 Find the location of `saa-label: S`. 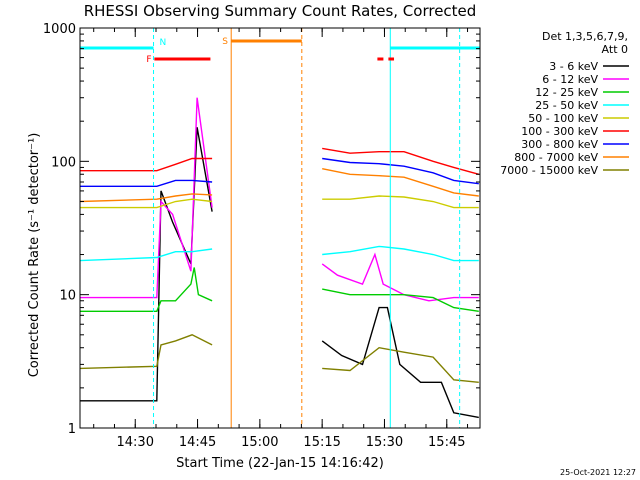

saa-label: S is located at coordinates (225, 42).